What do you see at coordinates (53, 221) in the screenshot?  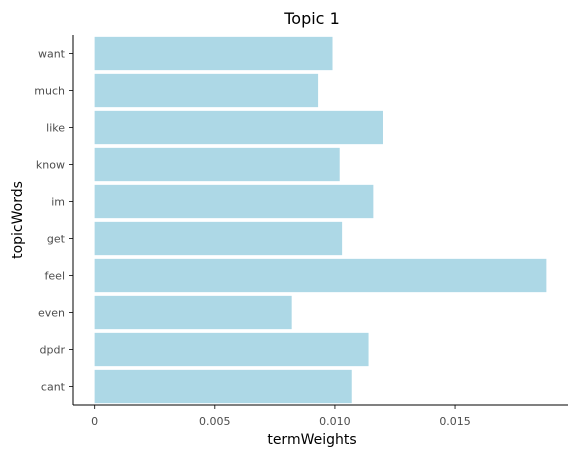 I see `y-ticks-group: want much like know im get feel even dpdr cant` at bounding box center [53, 221].